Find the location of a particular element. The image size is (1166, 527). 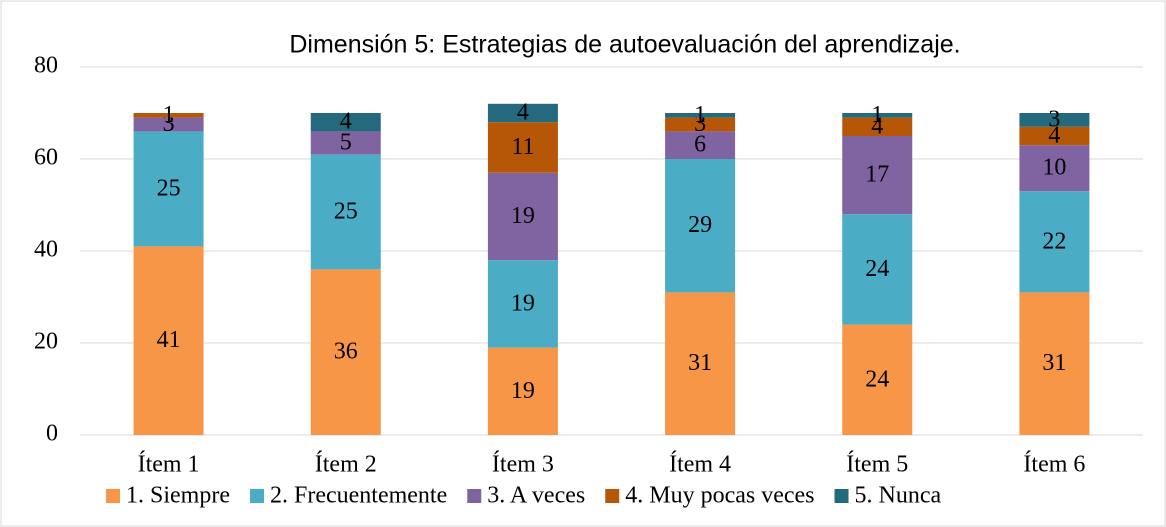

data-label: 17 is located at coordinates (877, 175).